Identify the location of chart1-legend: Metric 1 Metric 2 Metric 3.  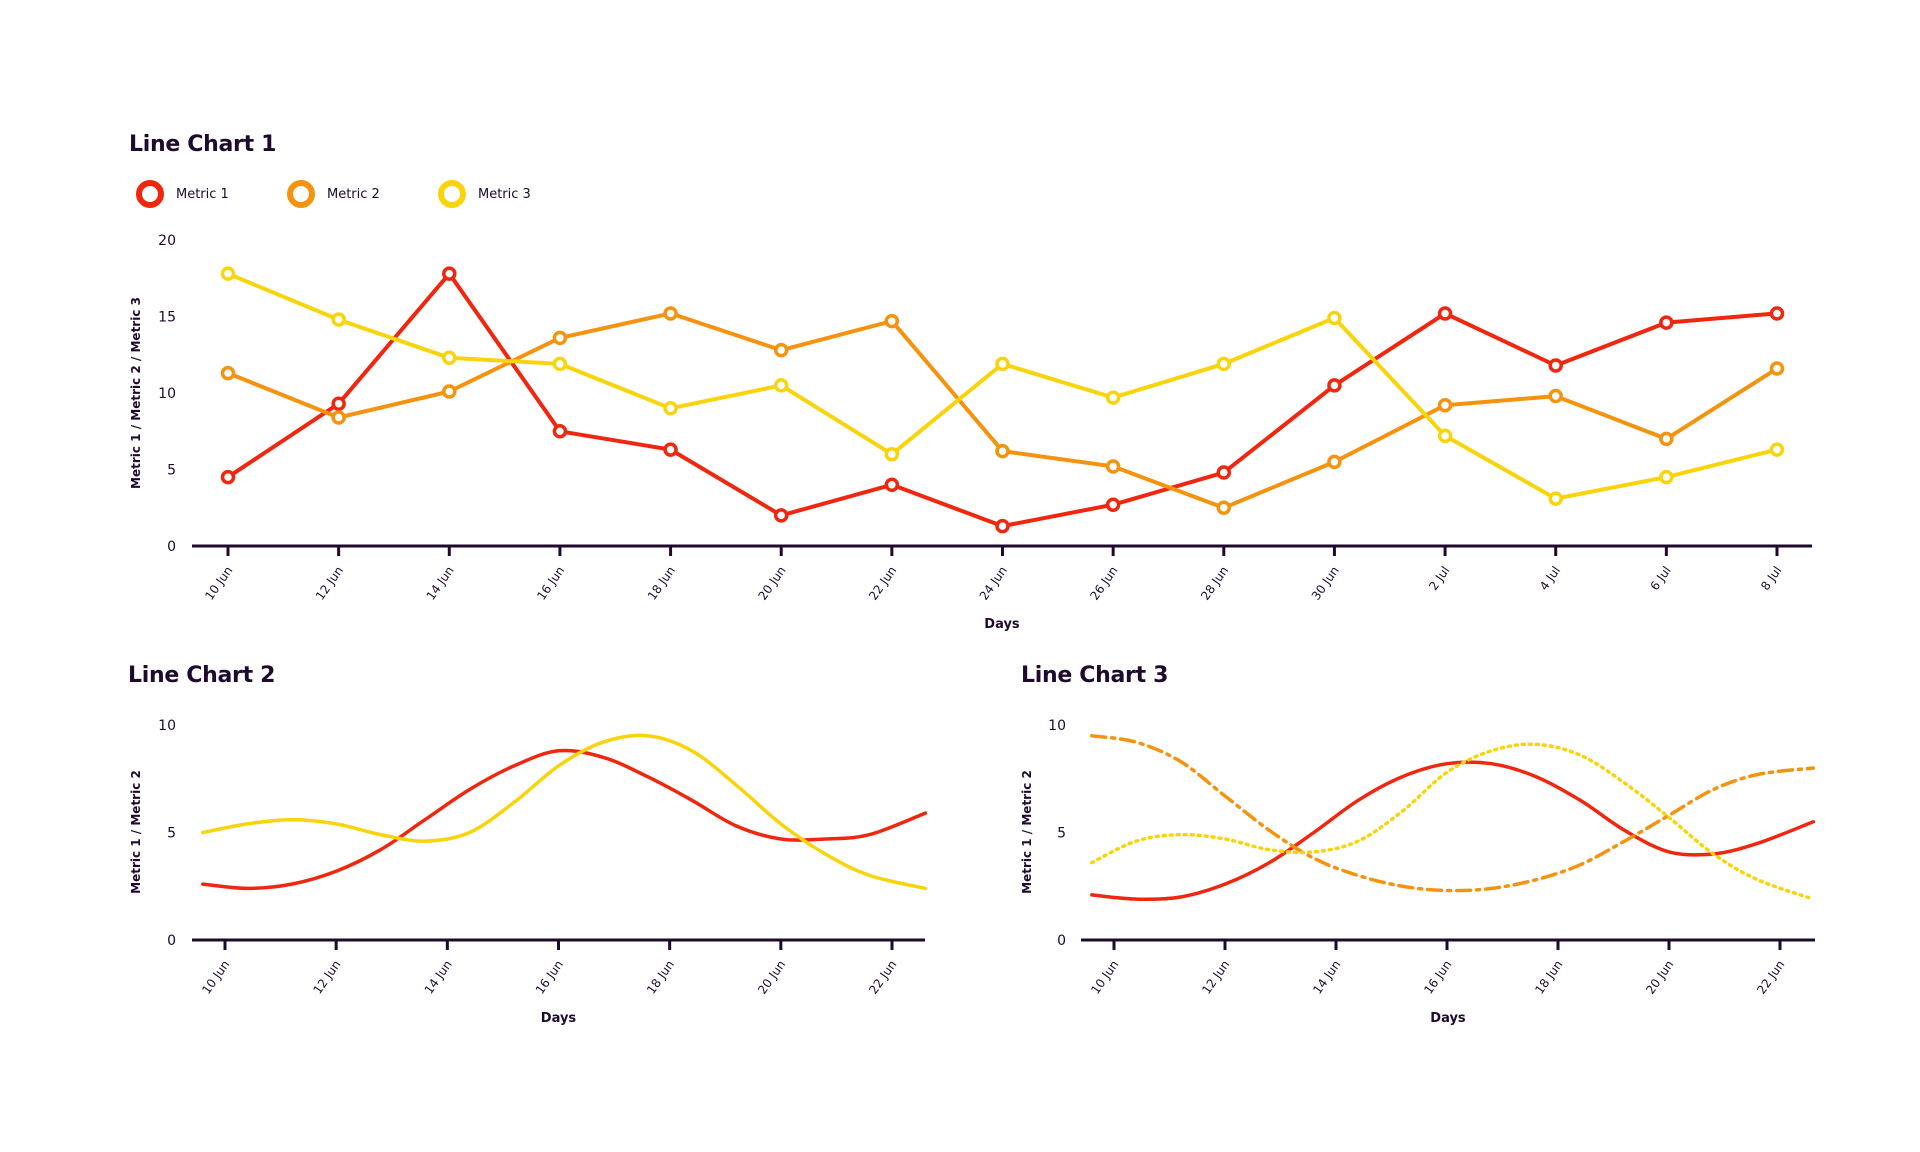
(362, 194).